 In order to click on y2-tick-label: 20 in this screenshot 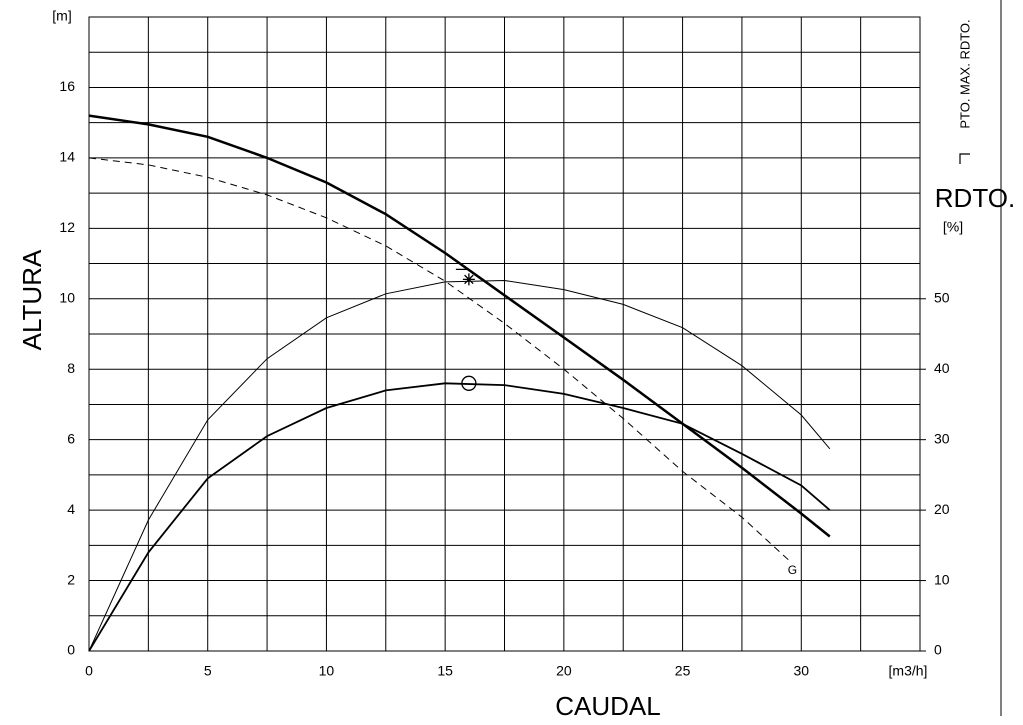, I will do `click(942, 509)`.